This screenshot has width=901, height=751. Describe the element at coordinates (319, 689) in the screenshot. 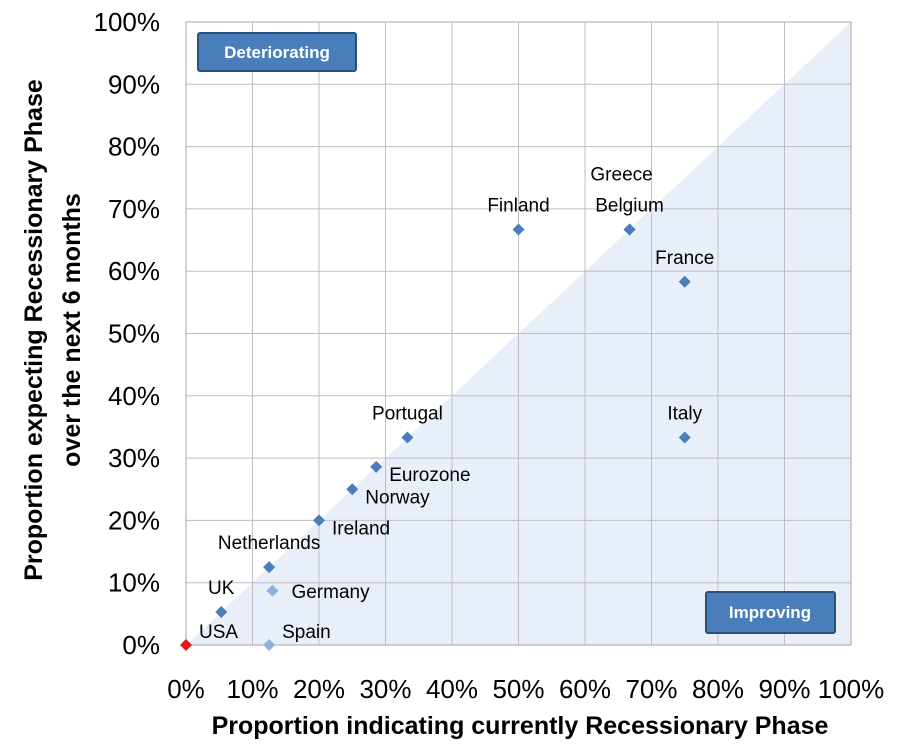

I see `x-tick-label: 20%` at that location.